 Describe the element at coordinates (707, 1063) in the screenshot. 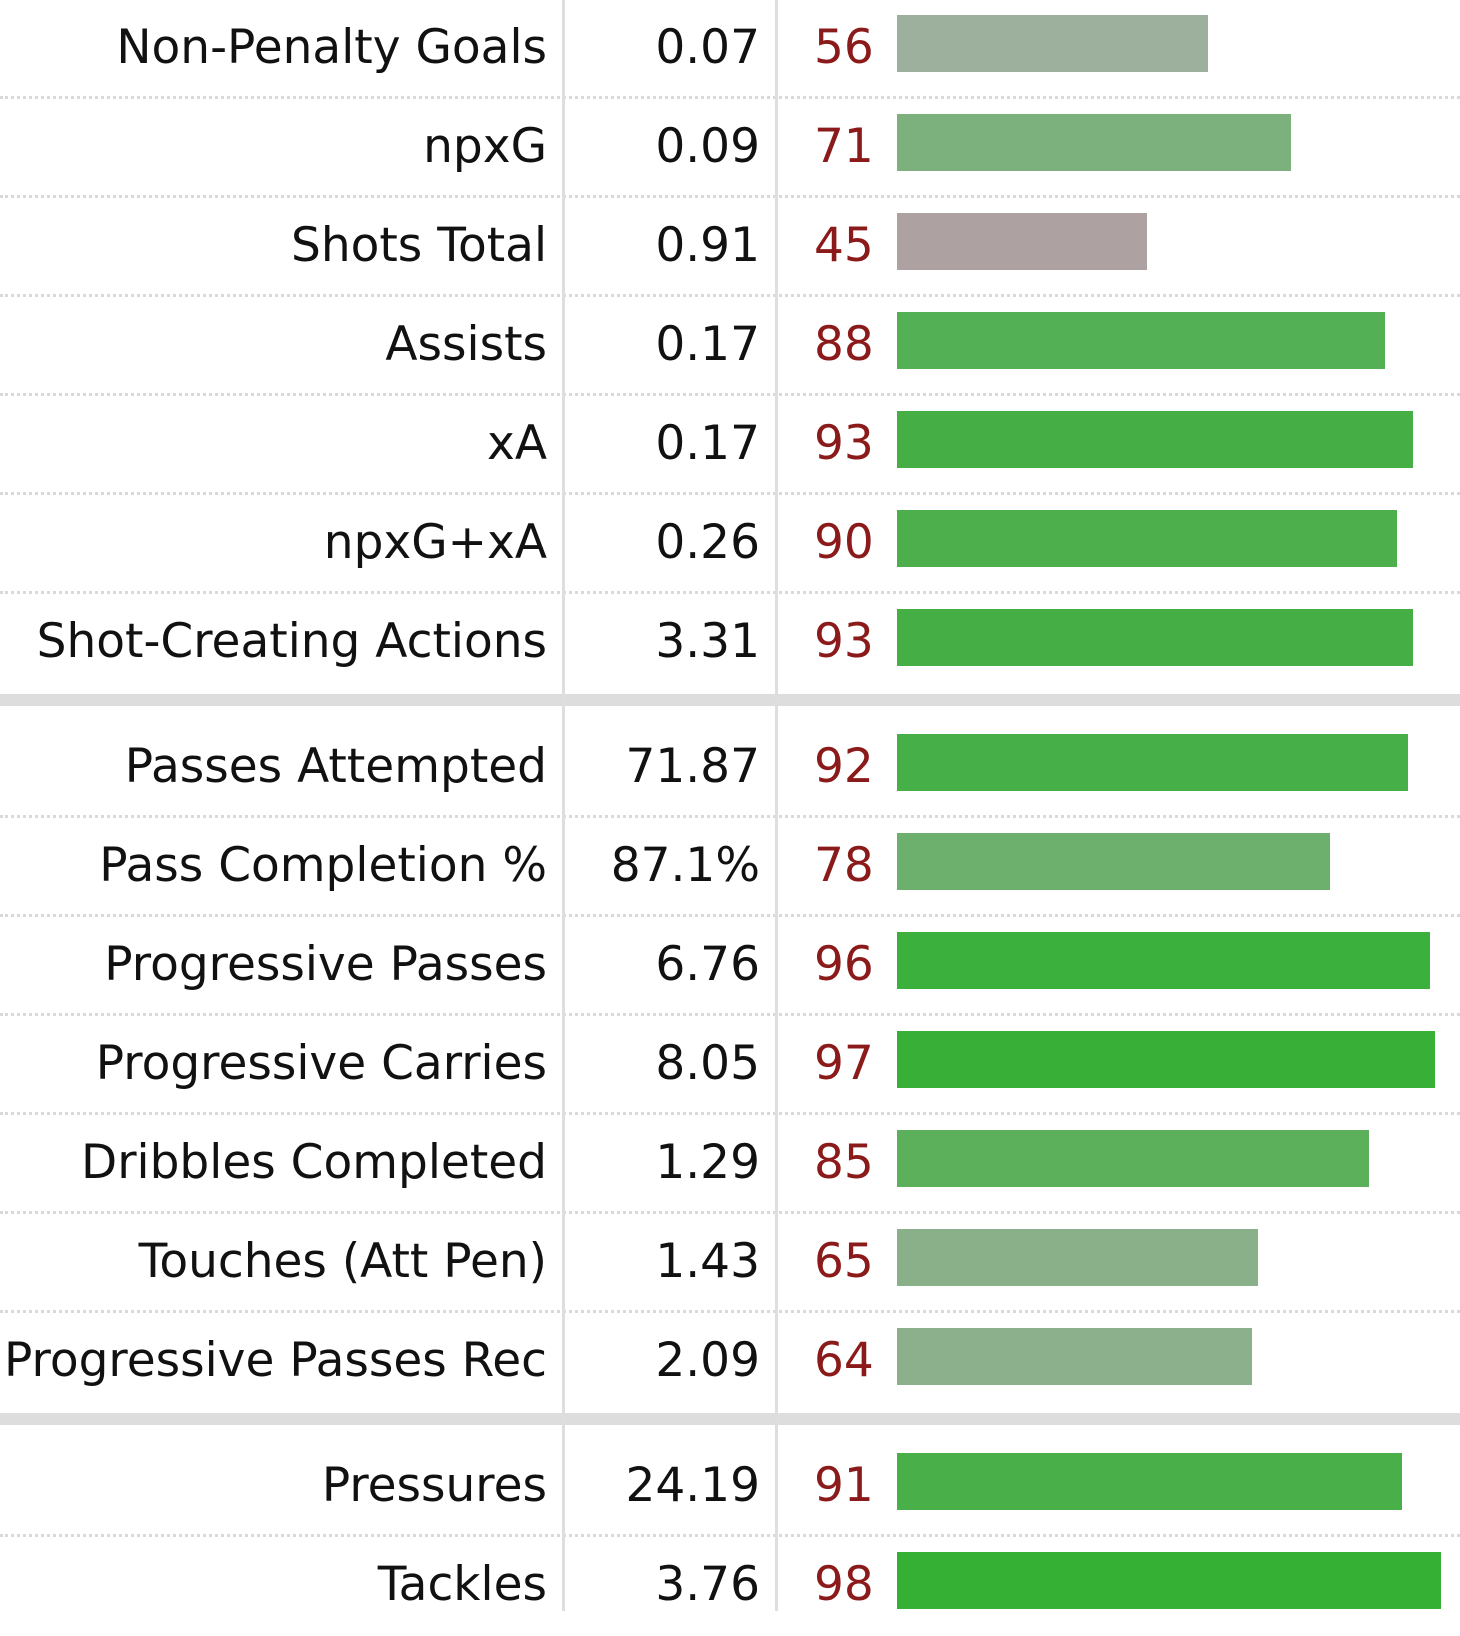

I see `stat-value: 8.05` at that location.